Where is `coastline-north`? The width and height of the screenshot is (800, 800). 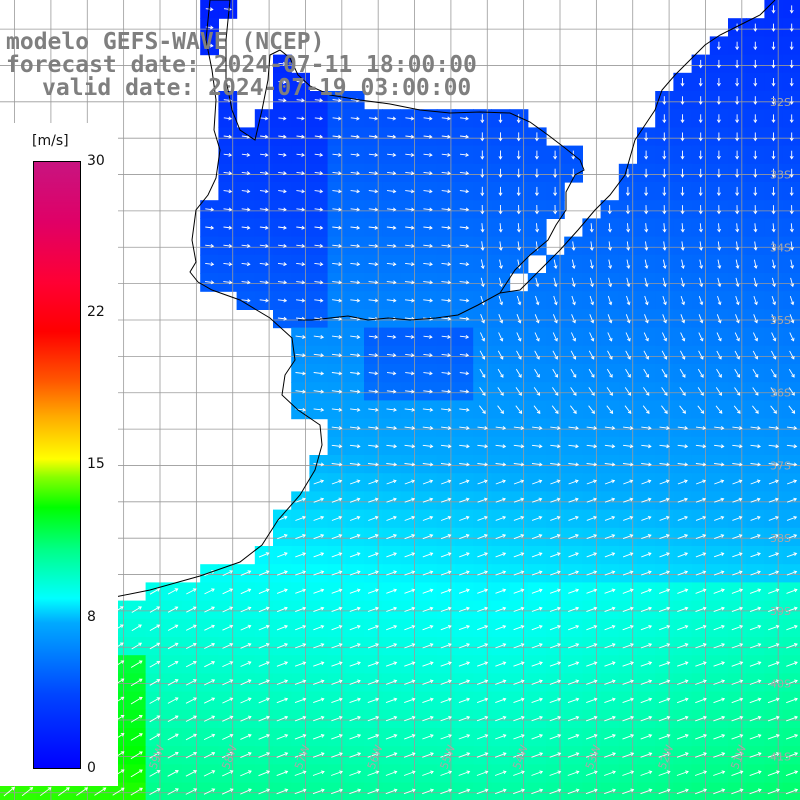 coastline-north is located at coordinates (637, 147).